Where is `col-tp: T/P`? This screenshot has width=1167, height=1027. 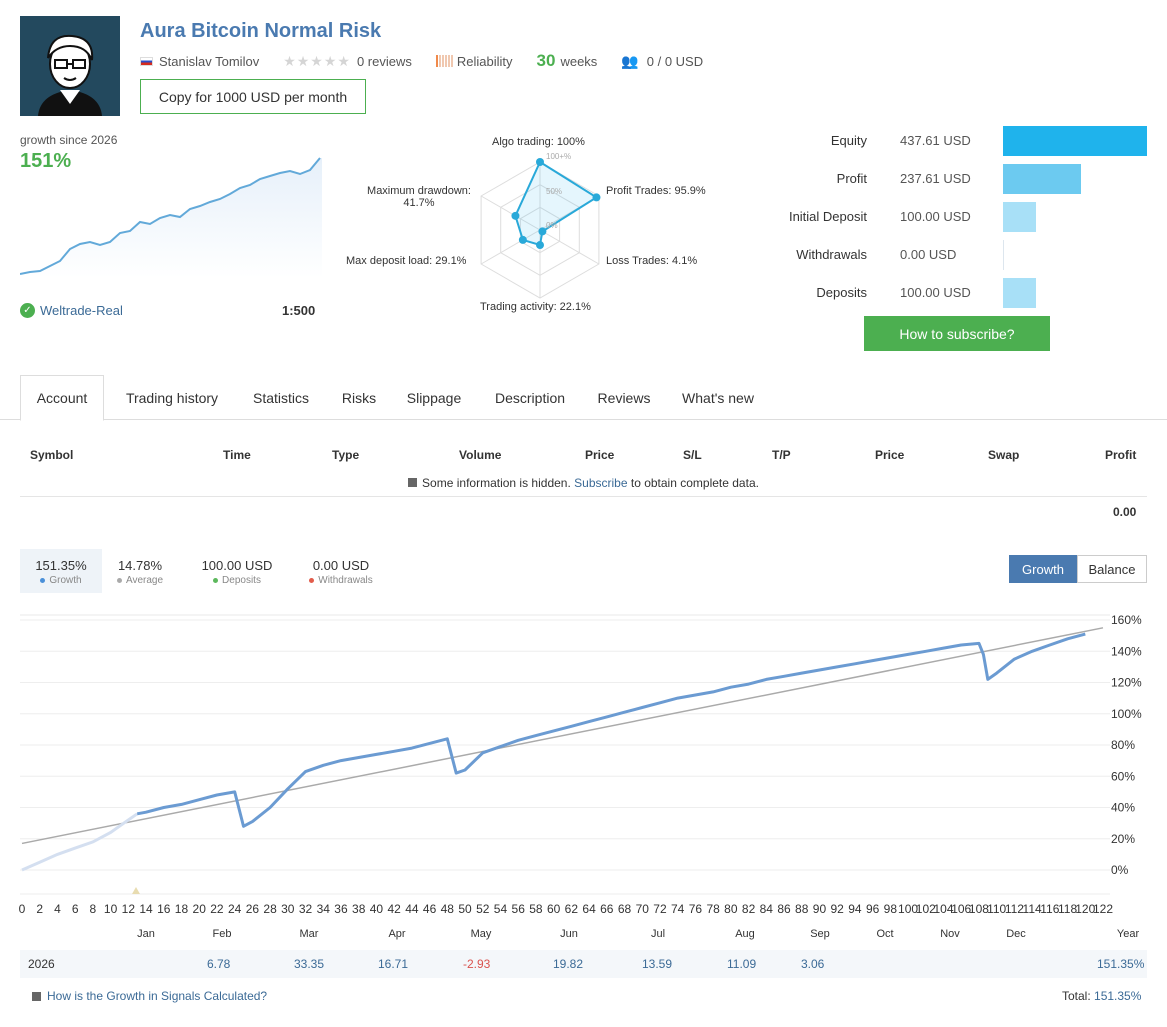 col-tp: T/P is located at coordinates (781, 455).